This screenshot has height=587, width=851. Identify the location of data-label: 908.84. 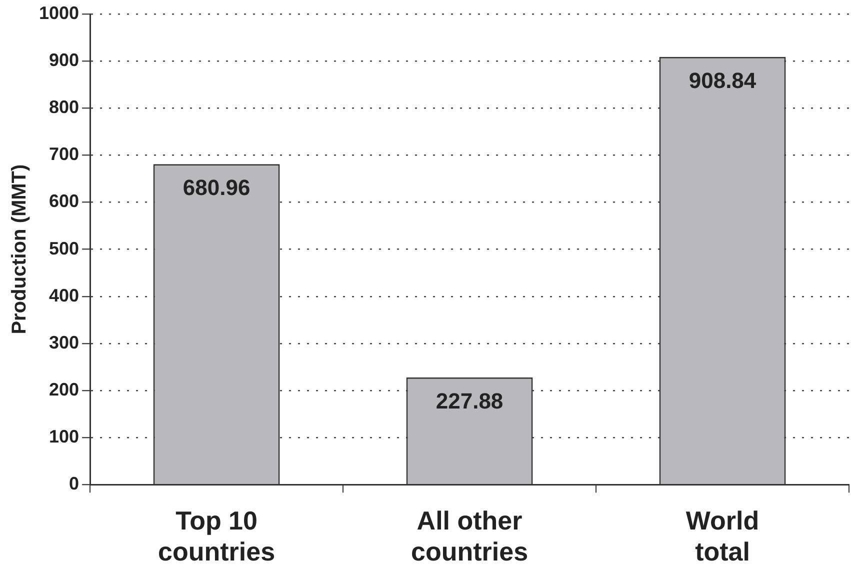
(722, 80).